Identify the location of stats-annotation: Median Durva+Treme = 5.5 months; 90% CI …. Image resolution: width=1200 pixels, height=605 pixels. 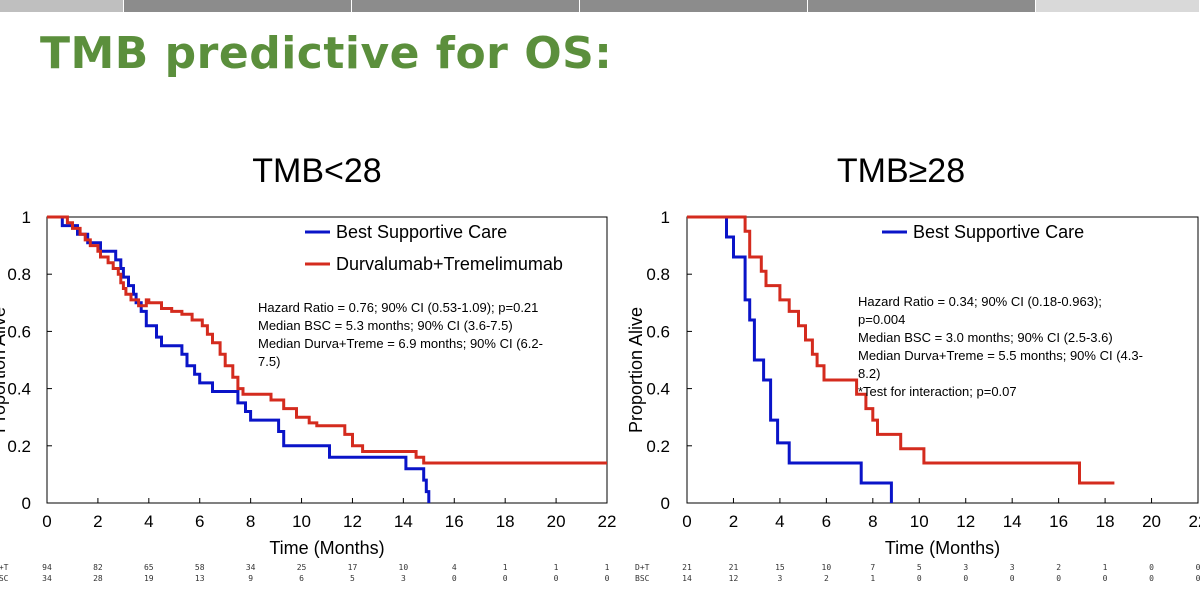
(1000, 355).